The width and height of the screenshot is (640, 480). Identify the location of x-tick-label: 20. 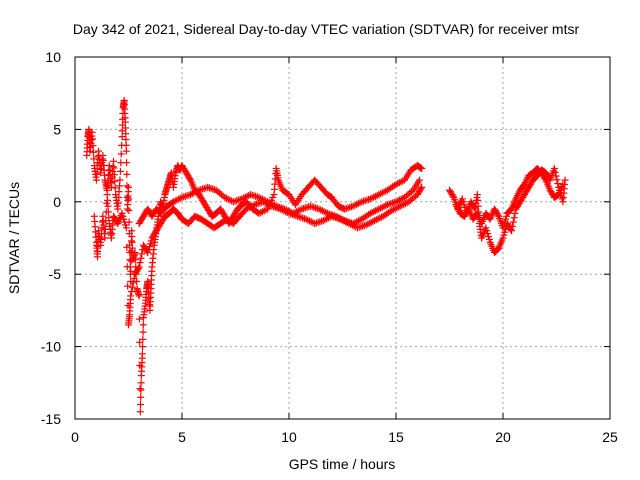
(503, 437).